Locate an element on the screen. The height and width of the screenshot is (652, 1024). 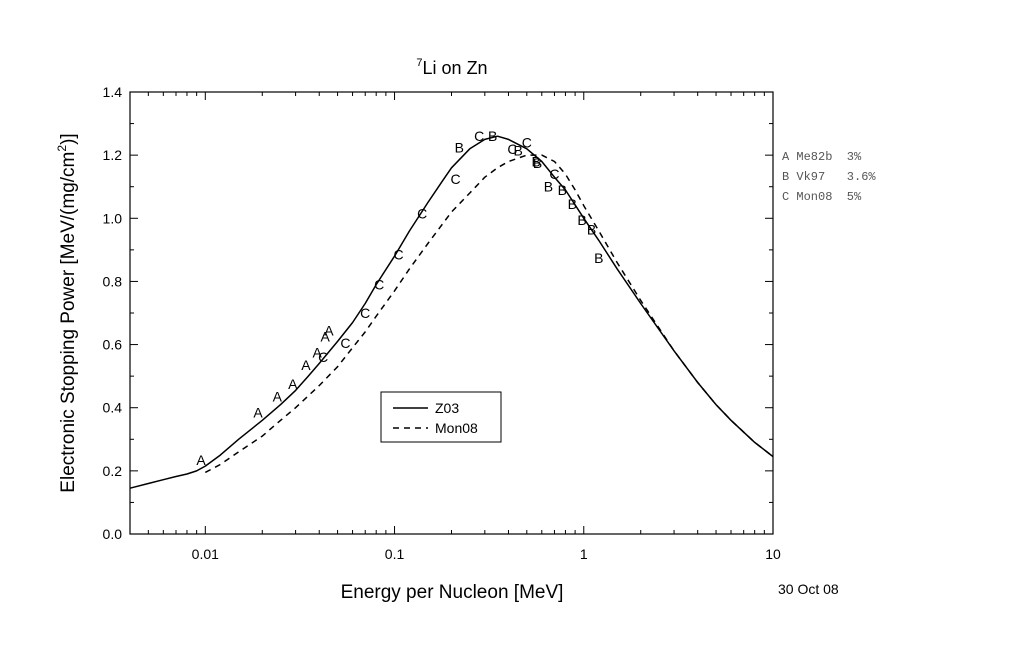
legend-label-z03: Z03 is located at coordinates (447, 408).